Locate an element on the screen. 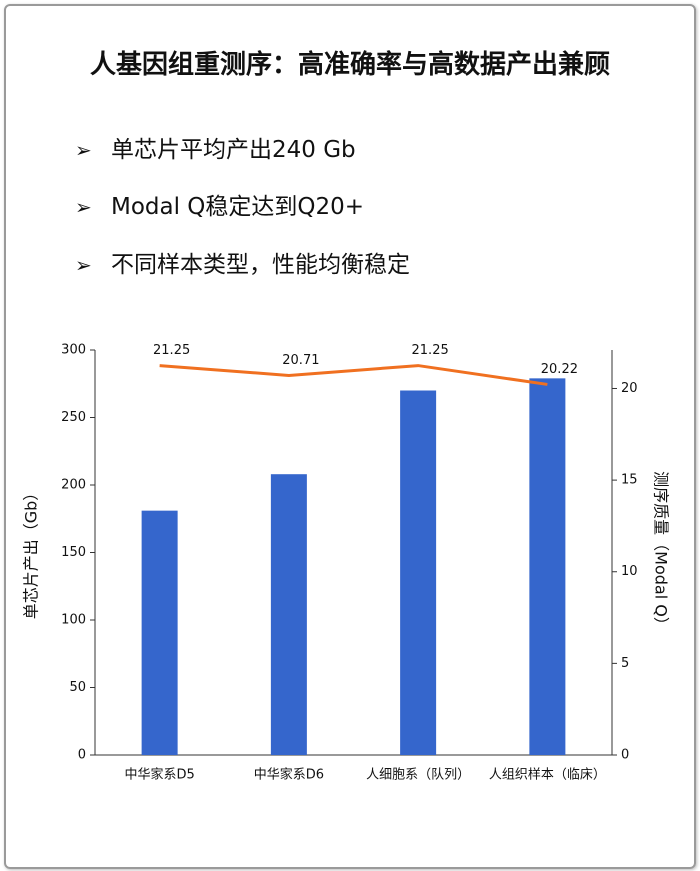 Image resolution: width=700 pixels, height=871 pixels. x-tick-label: 中华家系D6 is located at coordinates (289, 775).